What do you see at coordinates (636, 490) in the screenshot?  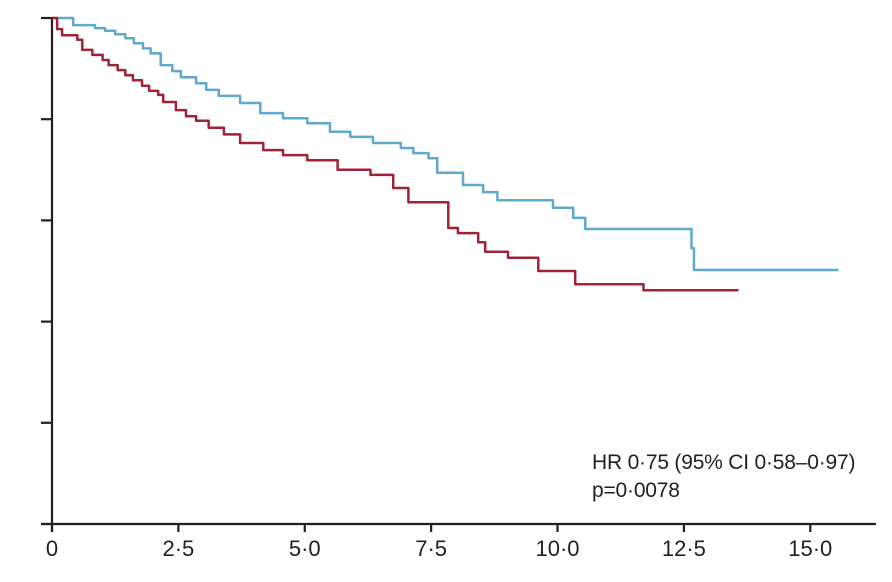 I see `hr-annotation-line2: p=0·0078` at bounding box center [636, 490].